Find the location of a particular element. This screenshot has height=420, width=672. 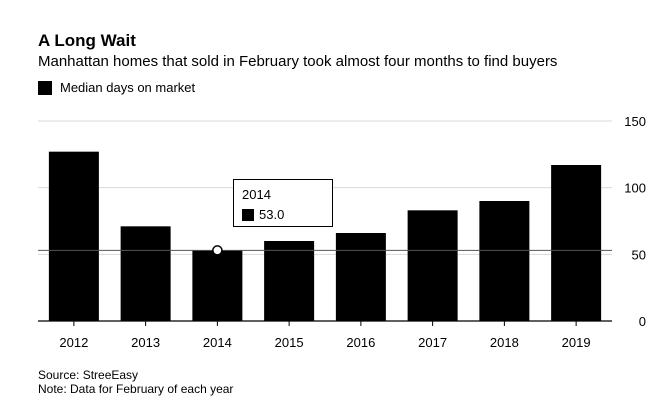

x-tick-label: 2016 is located at coordinates (360, 342).